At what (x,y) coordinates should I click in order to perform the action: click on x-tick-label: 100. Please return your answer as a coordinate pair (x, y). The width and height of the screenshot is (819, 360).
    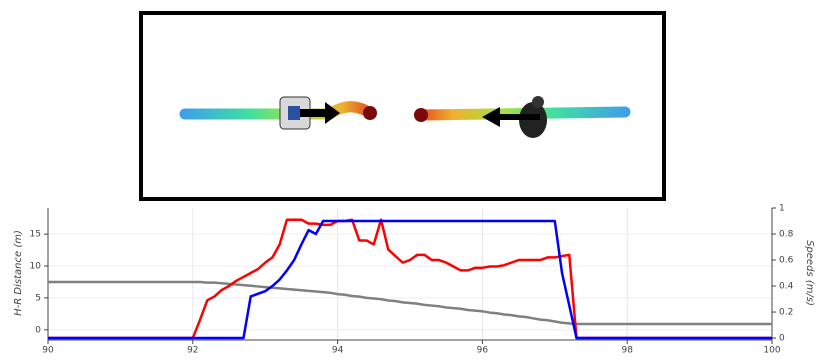
    Looking at the image, I should click on (771, 351).